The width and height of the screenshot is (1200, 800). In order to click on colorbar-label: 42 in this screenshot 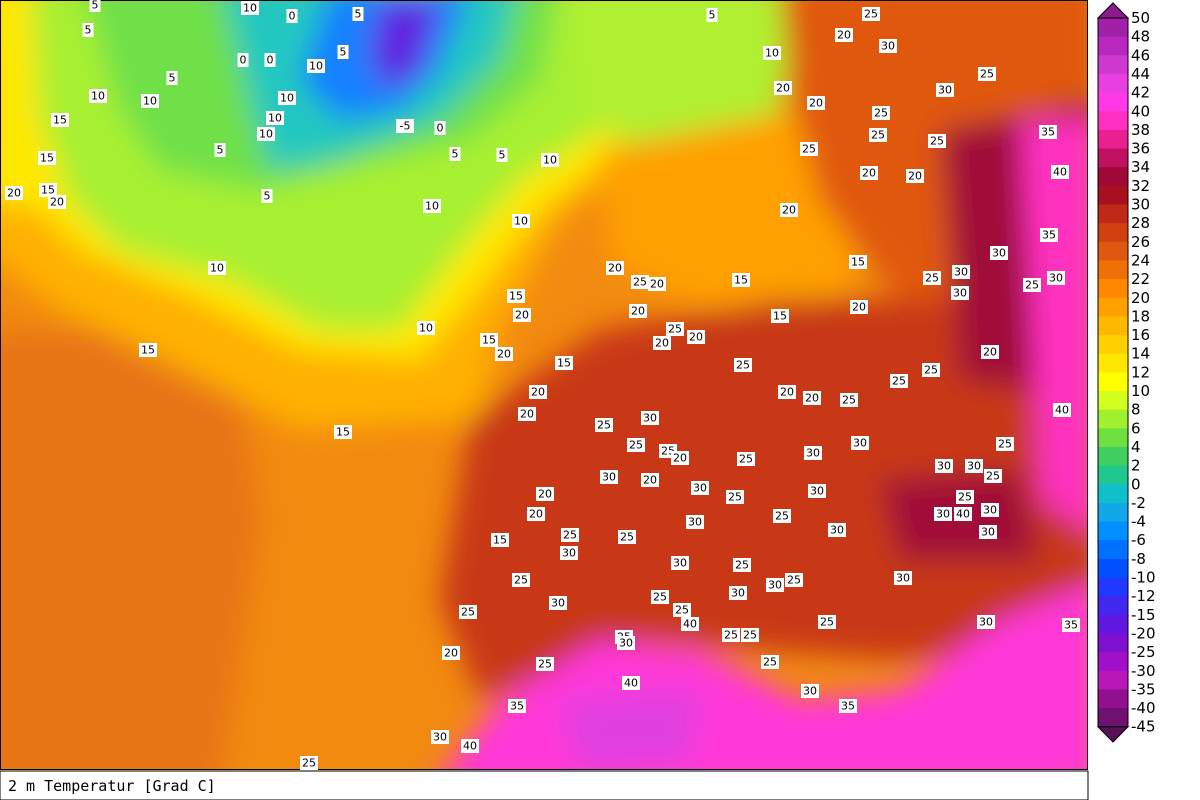, I will do `click(1140, 93)`.